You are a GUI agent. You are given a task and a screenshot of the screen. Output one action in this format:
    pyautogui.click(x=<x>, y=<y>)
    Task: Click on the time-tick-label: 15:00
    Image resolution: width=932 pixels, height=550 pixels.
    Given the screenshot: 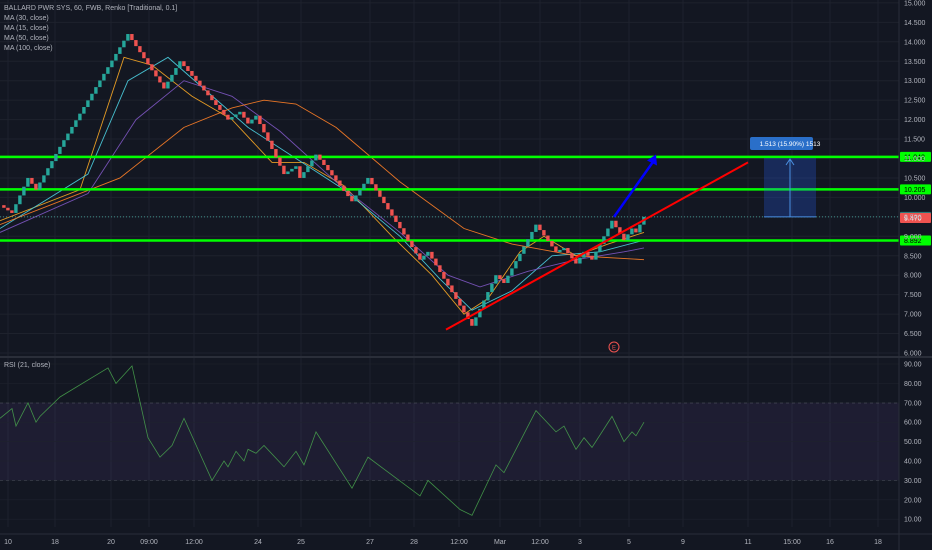 What is the action you would take?
    pyautogui.click(x=792, y=542)
    